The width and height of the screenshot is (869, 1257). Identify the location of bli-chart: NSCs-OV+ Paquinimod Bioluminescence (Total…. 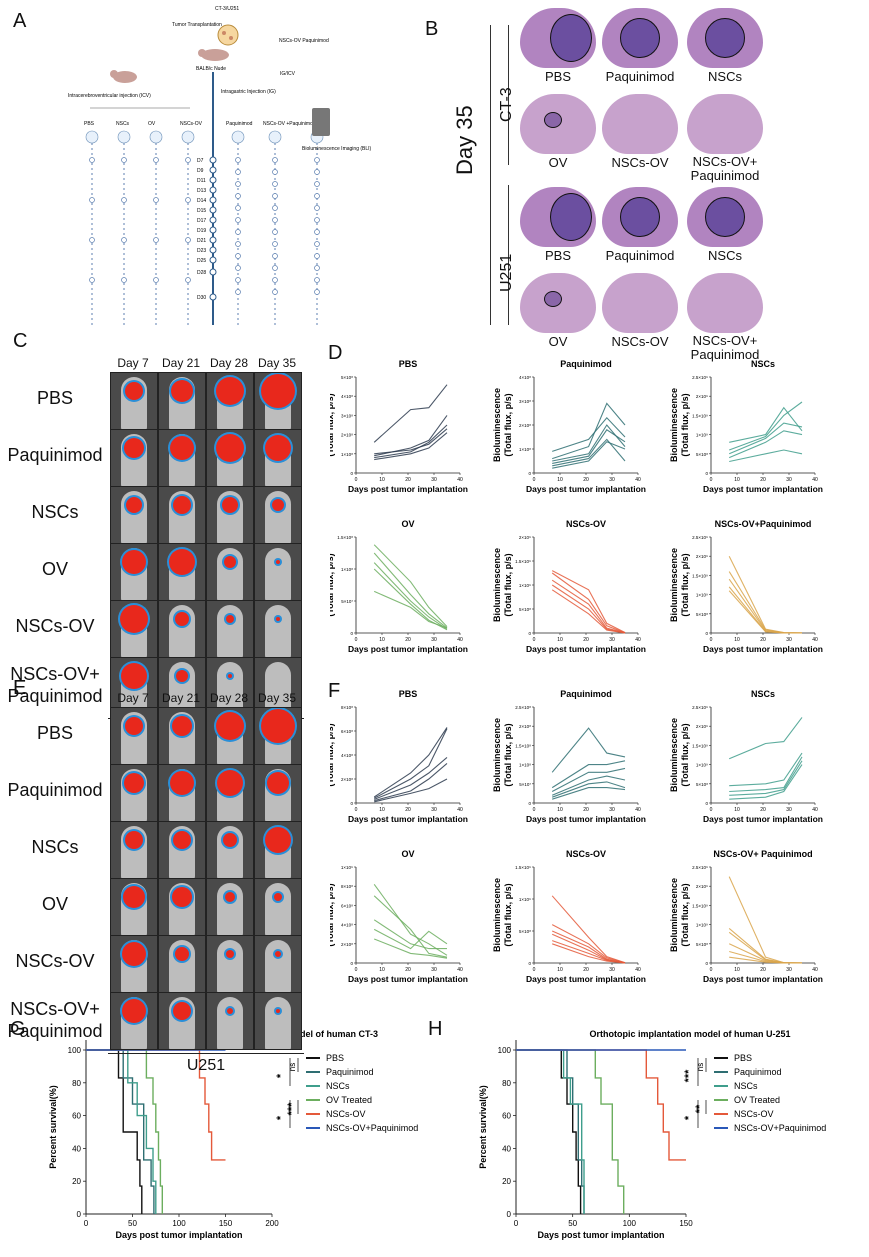
(746, 916).